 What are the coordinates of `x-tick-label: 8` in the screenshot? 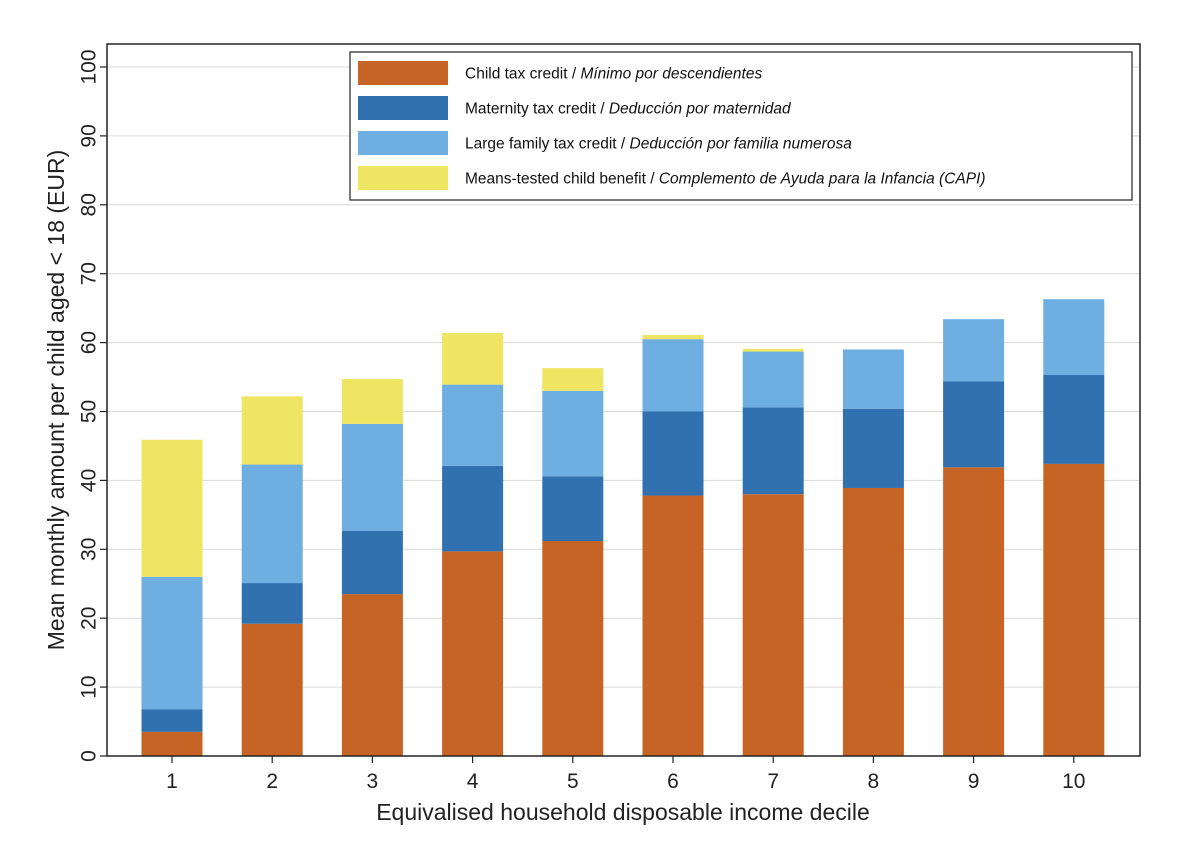 It's located at (874, 781).